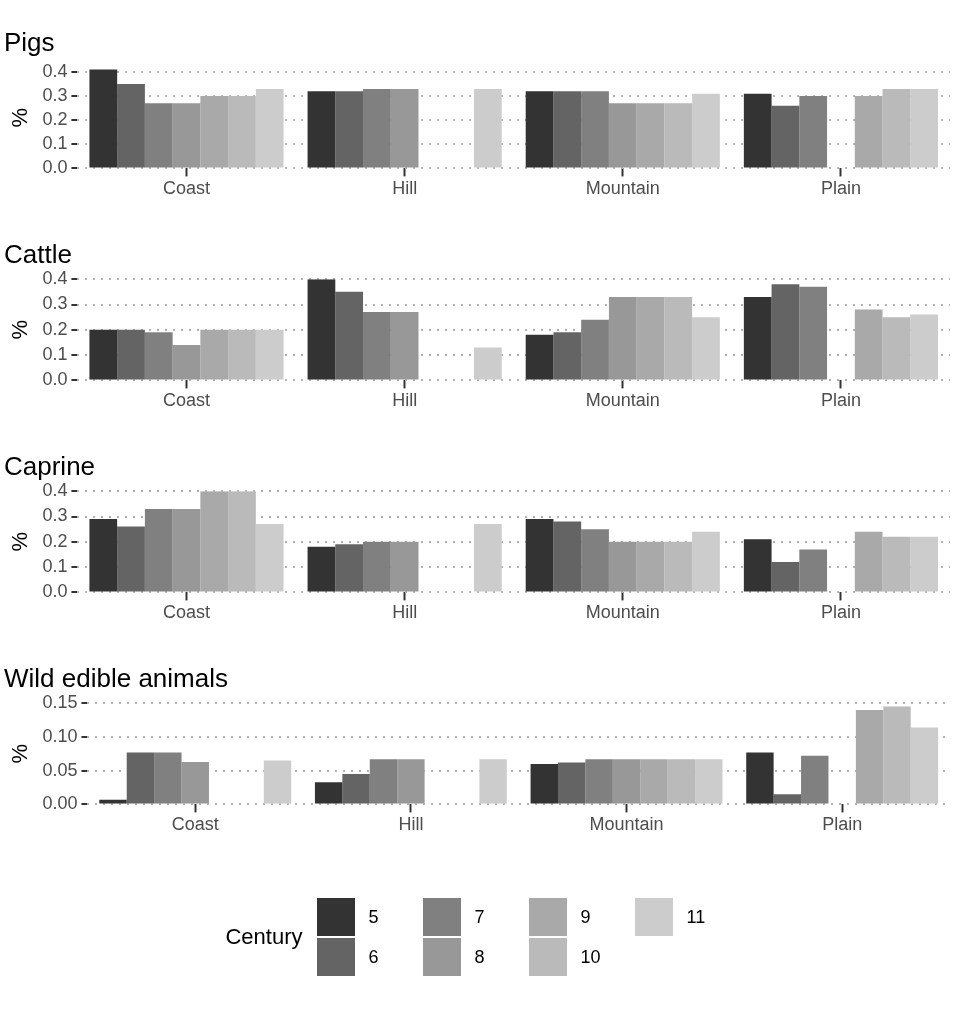 The image size is (956, 1036). I want to click on y-tick-label: 0.10, so click(60, 735).